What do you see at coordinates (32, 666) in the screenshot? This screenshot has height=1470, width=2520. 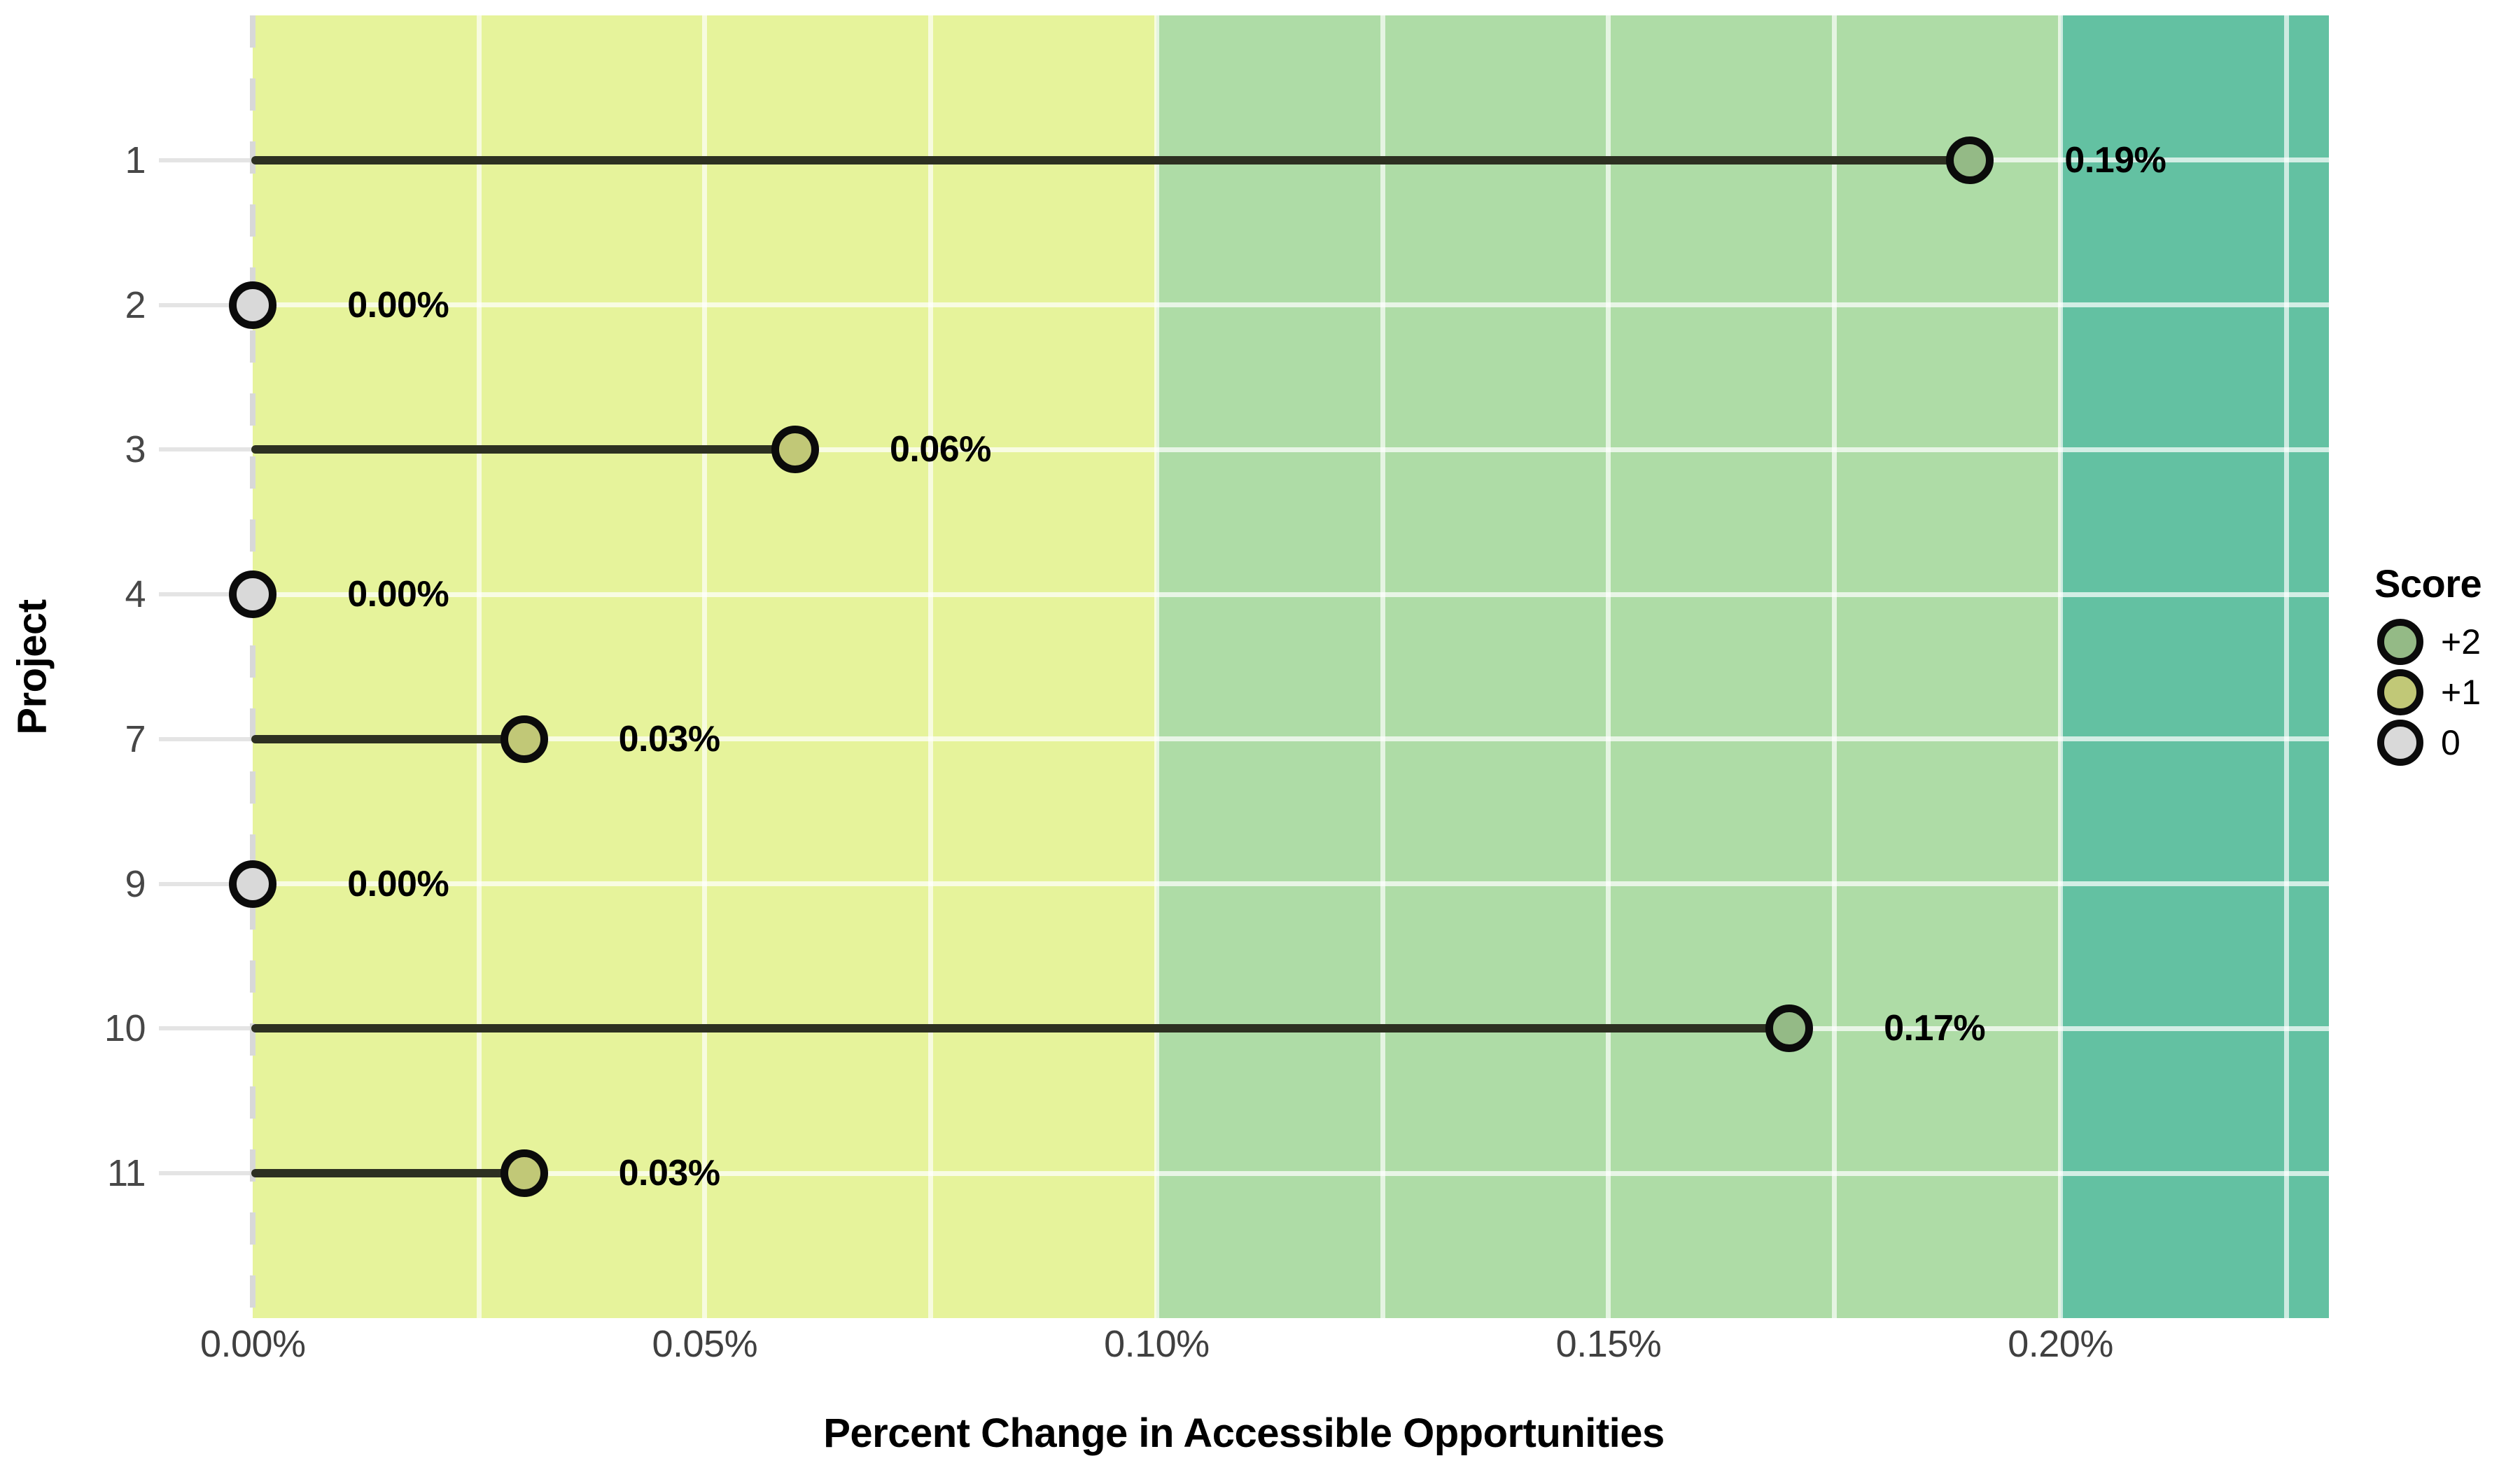 I see `y-axis-title: Project` at bounding box center [32, 666].